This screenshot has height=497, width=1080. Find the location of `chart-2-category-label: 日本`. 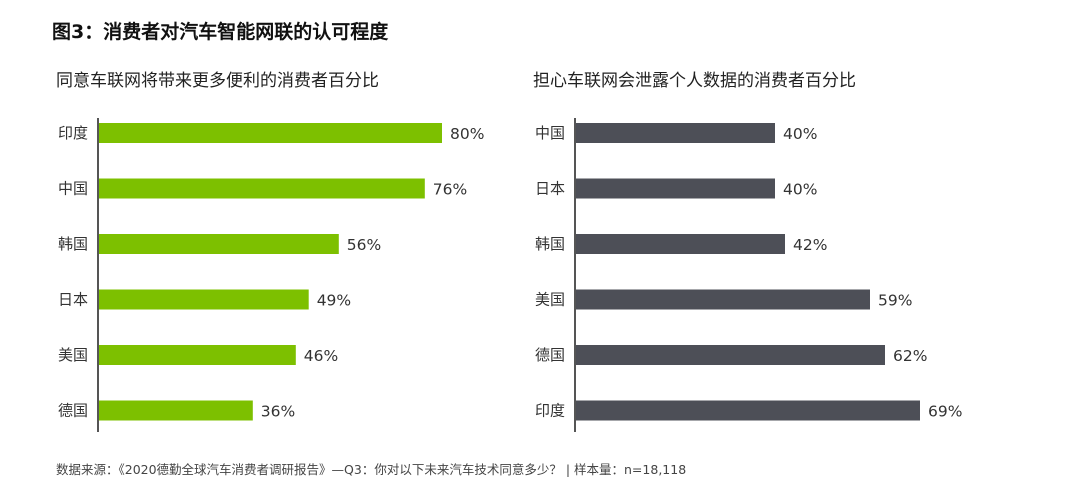

chart-2-category-label: 日本 is located at coordinates (550, 189).